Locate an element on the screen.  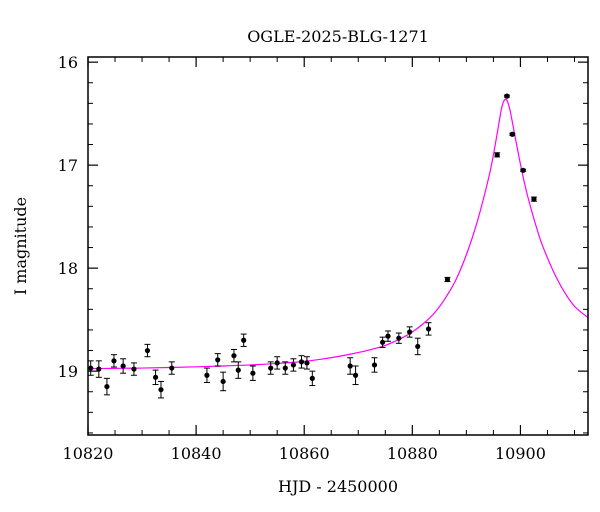
x-tick-label: 10860 is located at coordinates (304, 453).